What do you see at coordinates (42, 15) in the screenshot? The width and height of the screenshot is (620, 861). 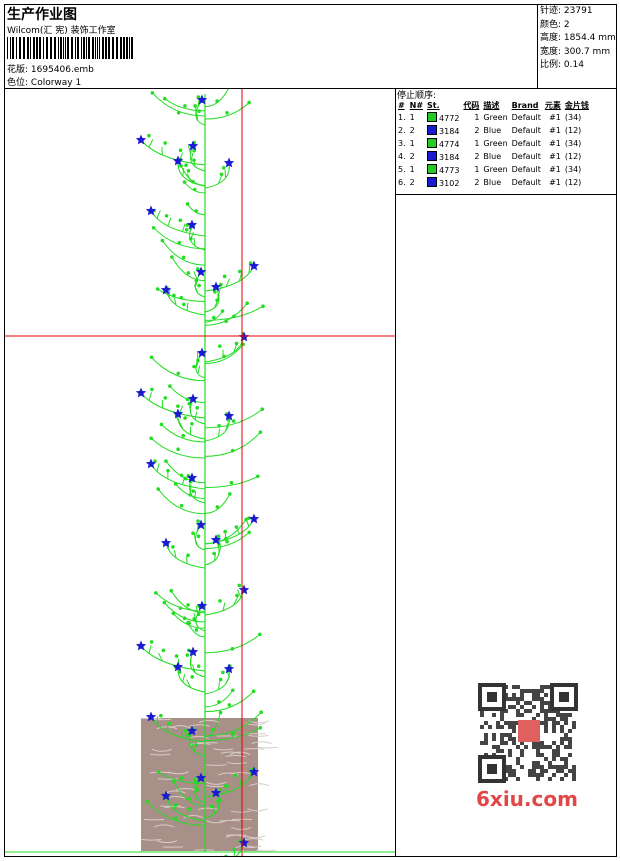 I see `title: 生产作业图` at bounding box center [42, 15].